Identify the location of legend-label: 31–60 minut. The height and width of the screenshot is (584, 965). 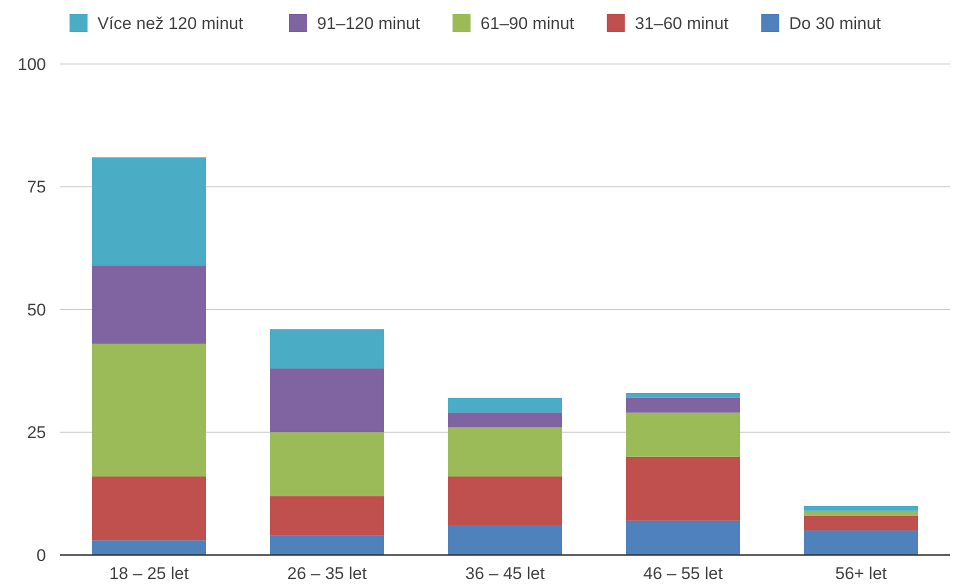
(681, 23).